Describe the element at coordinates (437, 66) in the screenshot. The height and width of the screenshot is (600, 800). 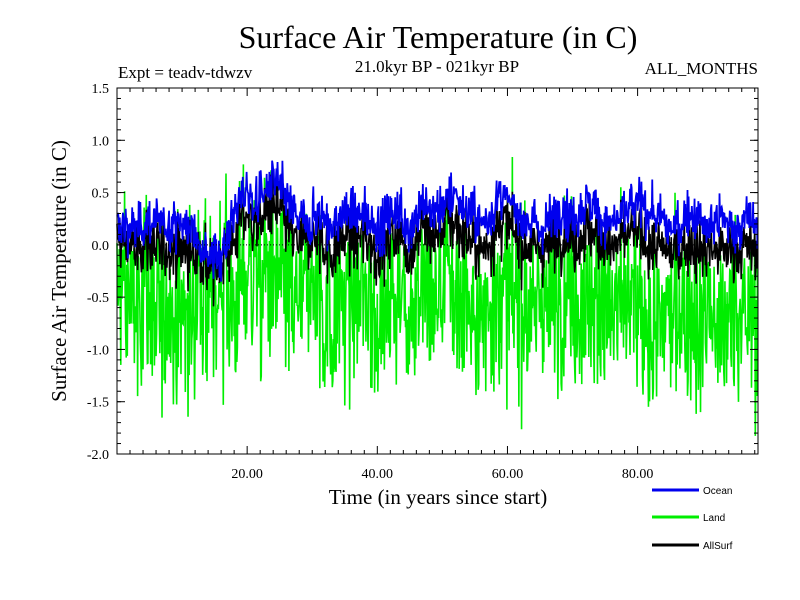
I see `period-label: 21.0kyr BP - 021kyr BP` at that location.